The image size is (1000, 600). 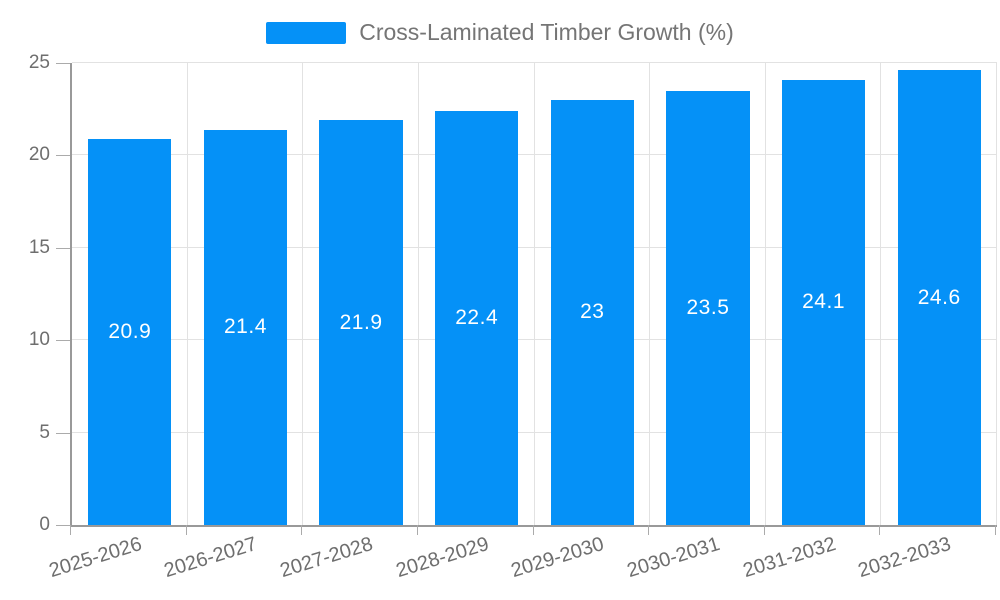 I want to click on bar: 22.4, so click(x=477, y=318).